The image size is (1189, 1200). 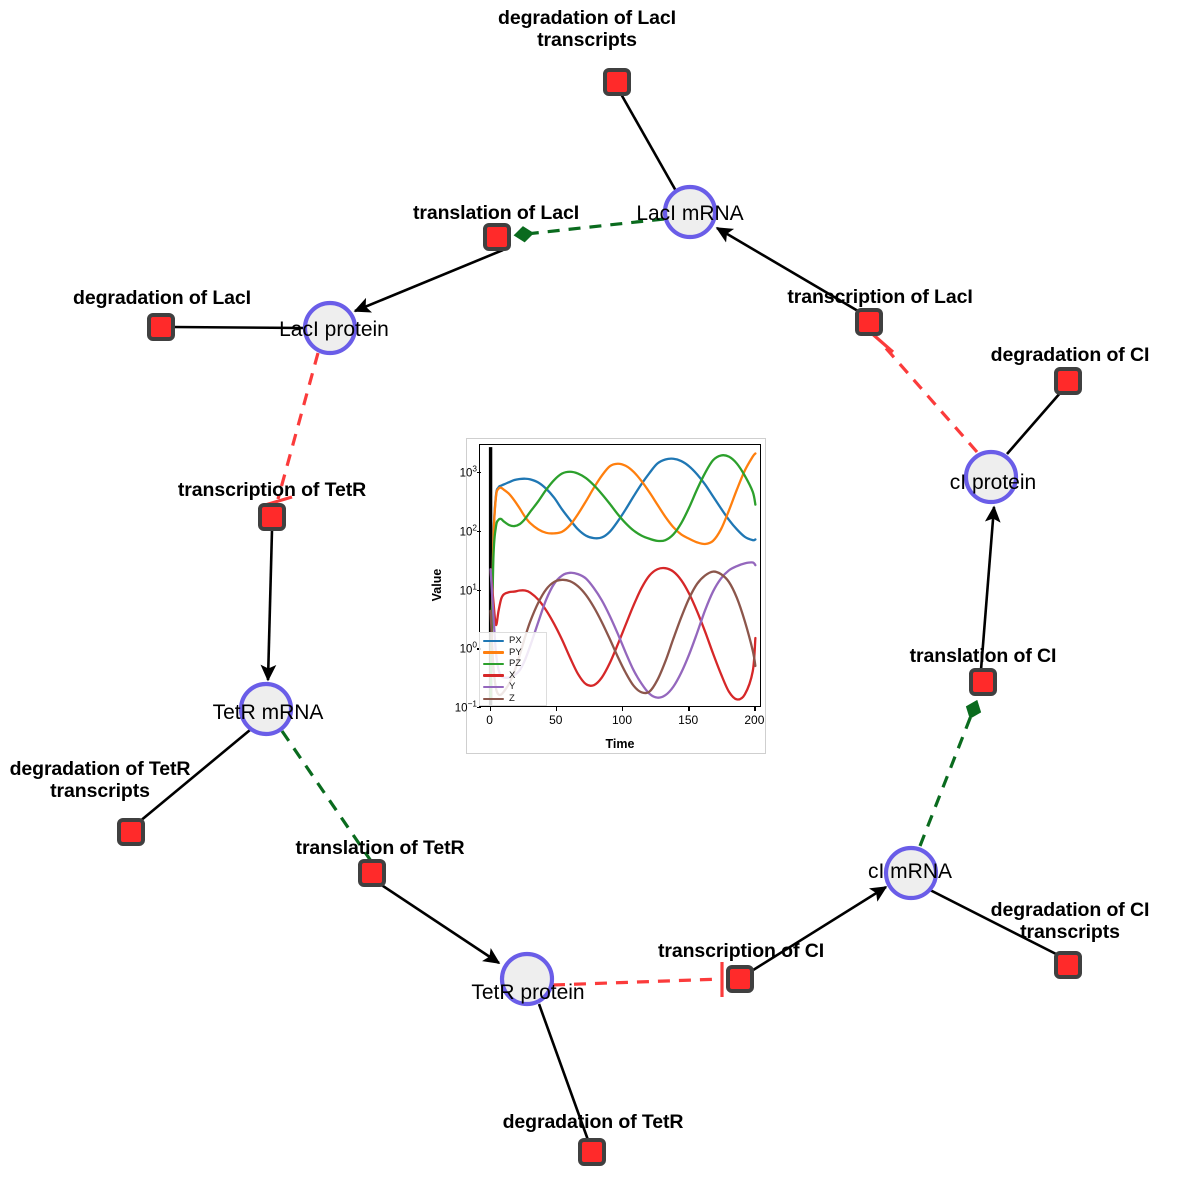 What do you see at coordinates (1070, 355) in the screenshot?
I see `reaction-label-degradation-ci: degradation of CI` at bounding box center [1070, 355].